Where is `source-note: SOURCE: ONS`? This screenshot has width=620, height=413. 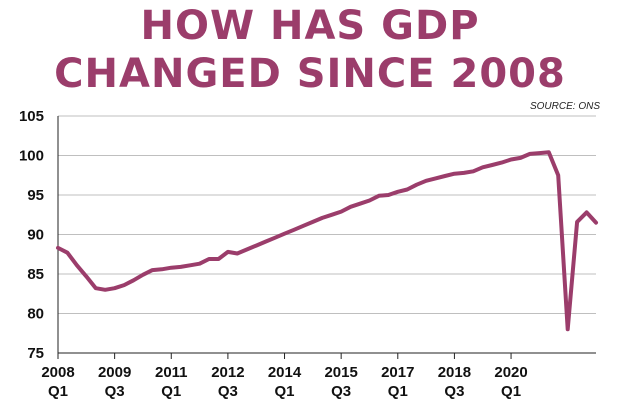
source-note: SOURCE: ONS is located at coordinates (564, 106).